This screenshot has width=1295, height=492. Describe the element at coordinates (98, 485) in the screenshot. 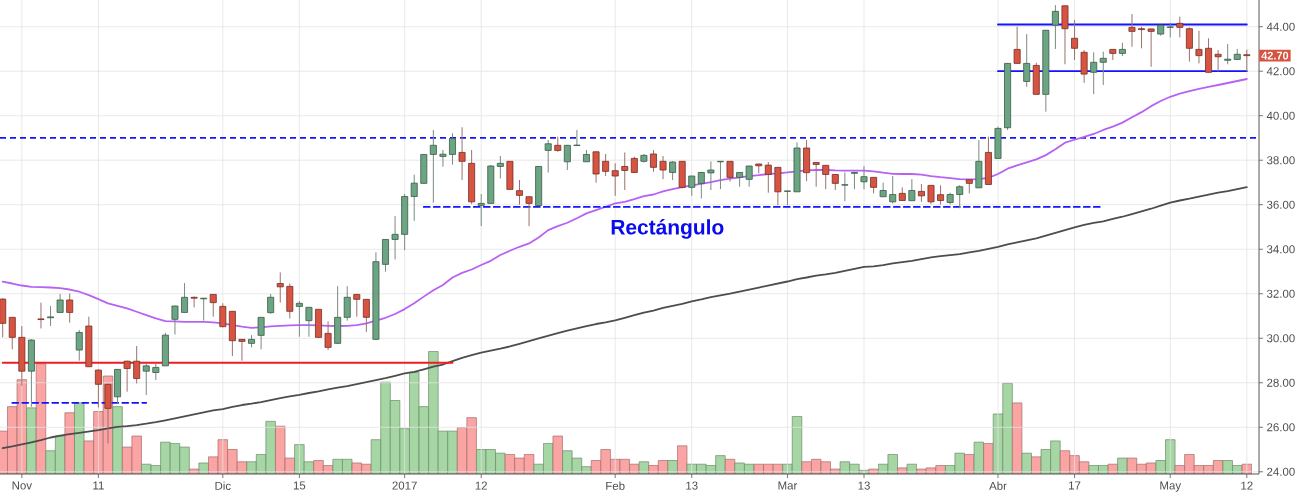

I see `x-tick-label: 11` at that location.